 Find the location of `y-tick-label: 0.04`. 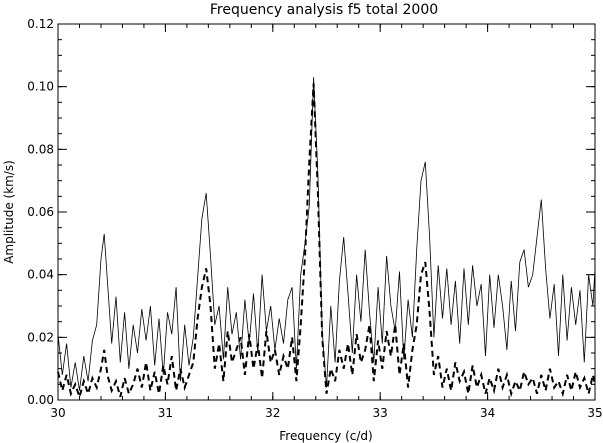

y-tick-label: 0.04 is located at coordinates (40, 275).